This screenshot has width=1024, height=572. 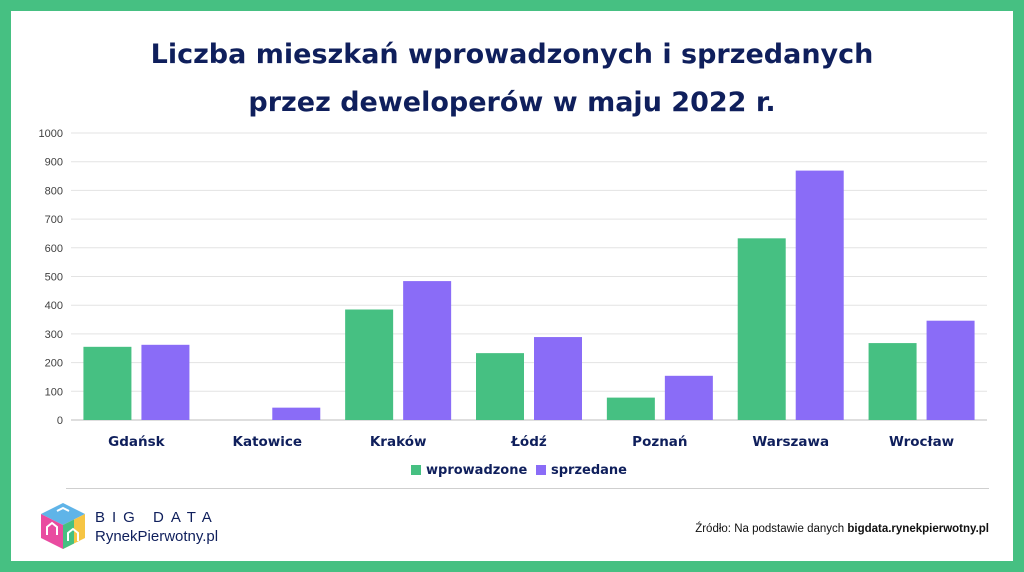 What do you see at coordinates (54, 335) in the screenshot?
I see `y-tick-label: 300` at bounding box center [54, 335].